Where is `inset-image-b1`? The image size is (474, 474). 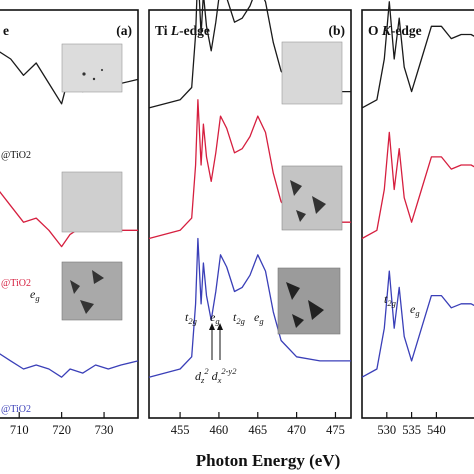 inset-image-b1 is located at coordinates (312, 73).